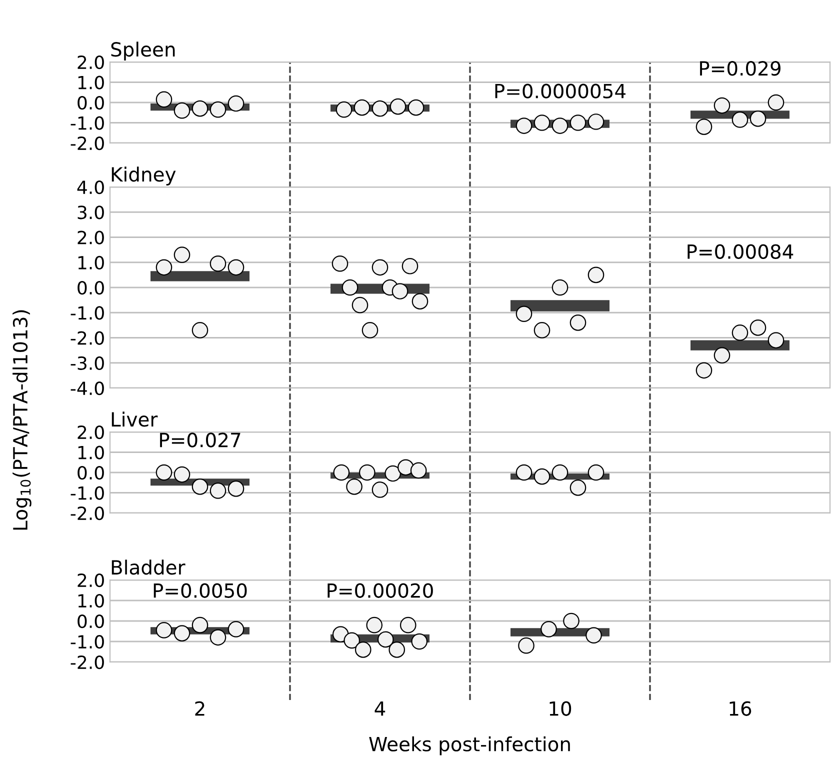 This screenshot has height=771, width=833. What do you see at coordinates (143, 51) in the screenshot?
I see `chart-title: Spleen` at bounding box center [143, 51].